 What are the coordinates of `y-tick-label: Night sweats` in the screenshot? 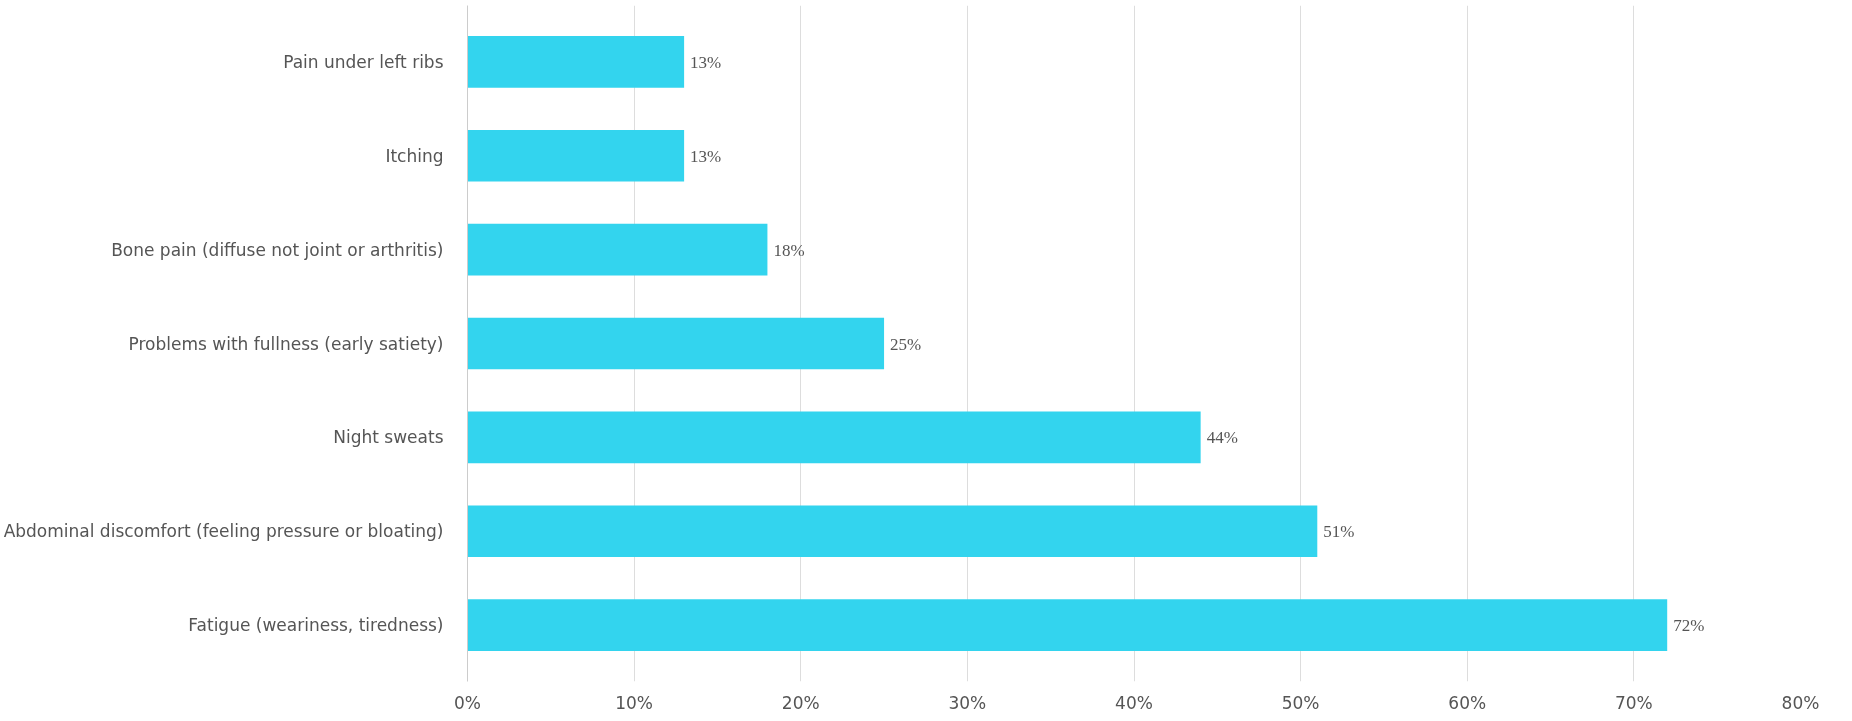 It's located at (388, 437).